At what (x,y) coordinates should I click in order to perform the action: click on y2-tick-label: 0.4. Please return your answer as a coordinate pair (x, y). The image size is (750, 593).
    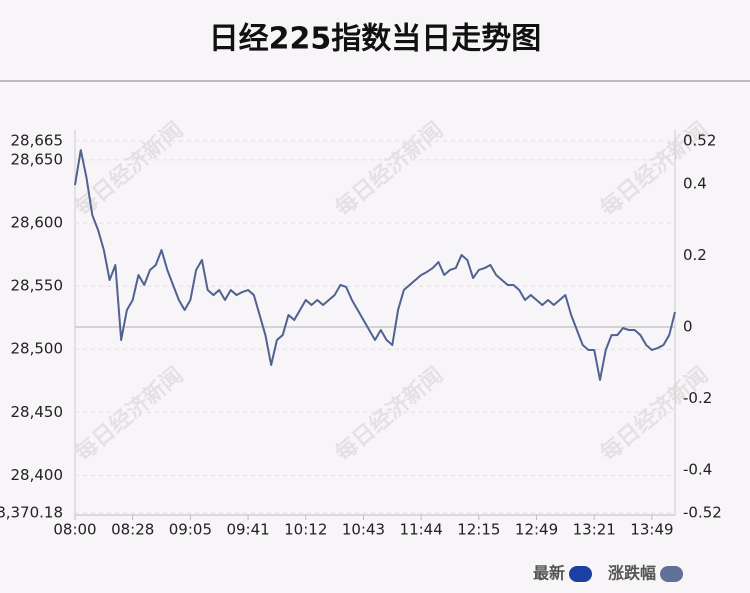
    Looking at the image, I should click on (695, 183).